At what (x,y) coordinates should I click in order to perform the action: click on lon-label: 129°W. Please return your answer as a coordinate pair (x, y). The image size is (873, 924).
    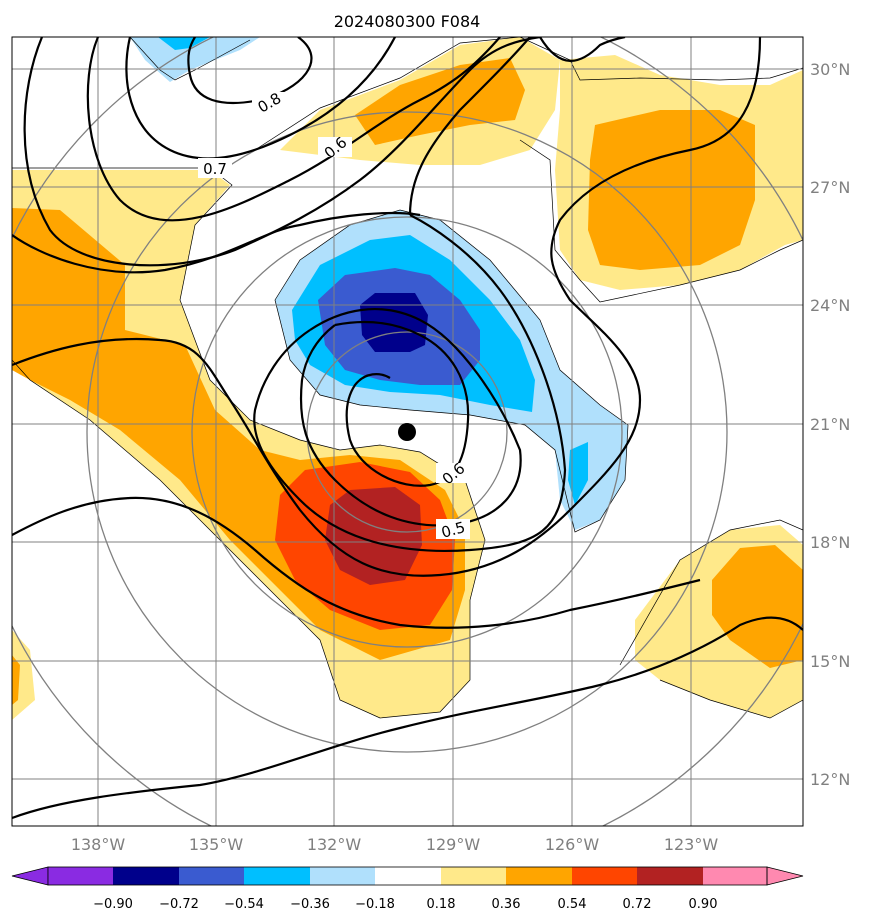
    Looking at the image, I should click on (453, 844).